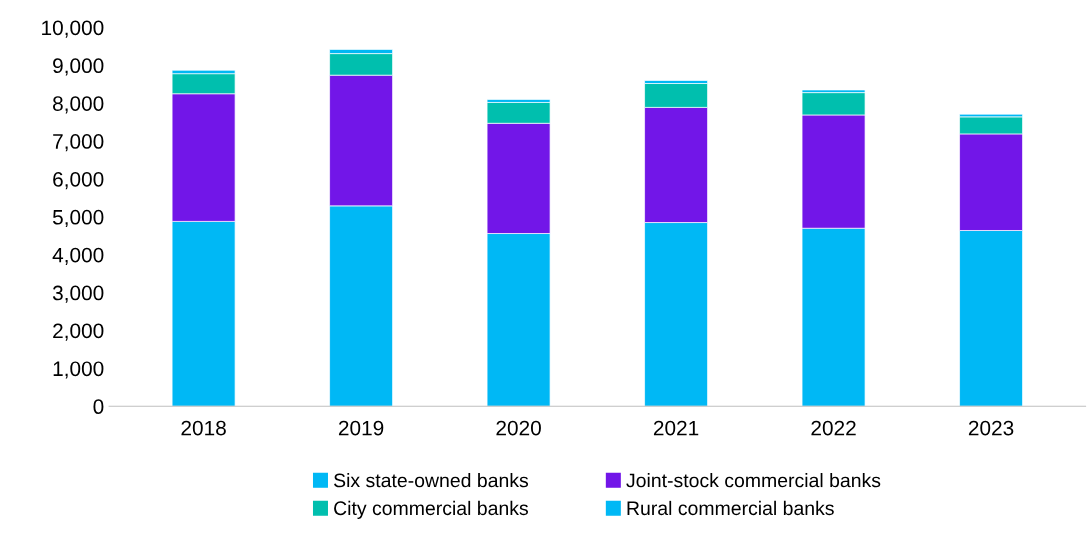  I want to click on x-tick-label: 2020, so click(518, 428).